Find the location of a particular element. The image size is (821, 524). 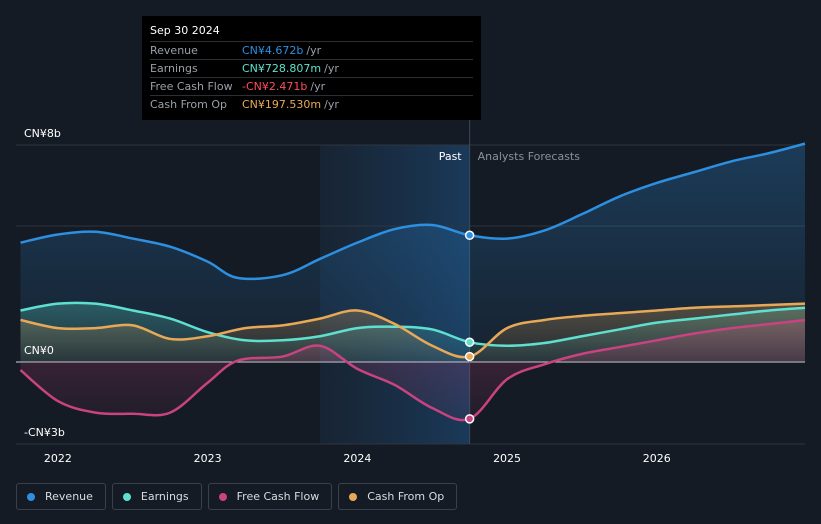

x-tick-label: 2022 is located at coordinates (58, 458).